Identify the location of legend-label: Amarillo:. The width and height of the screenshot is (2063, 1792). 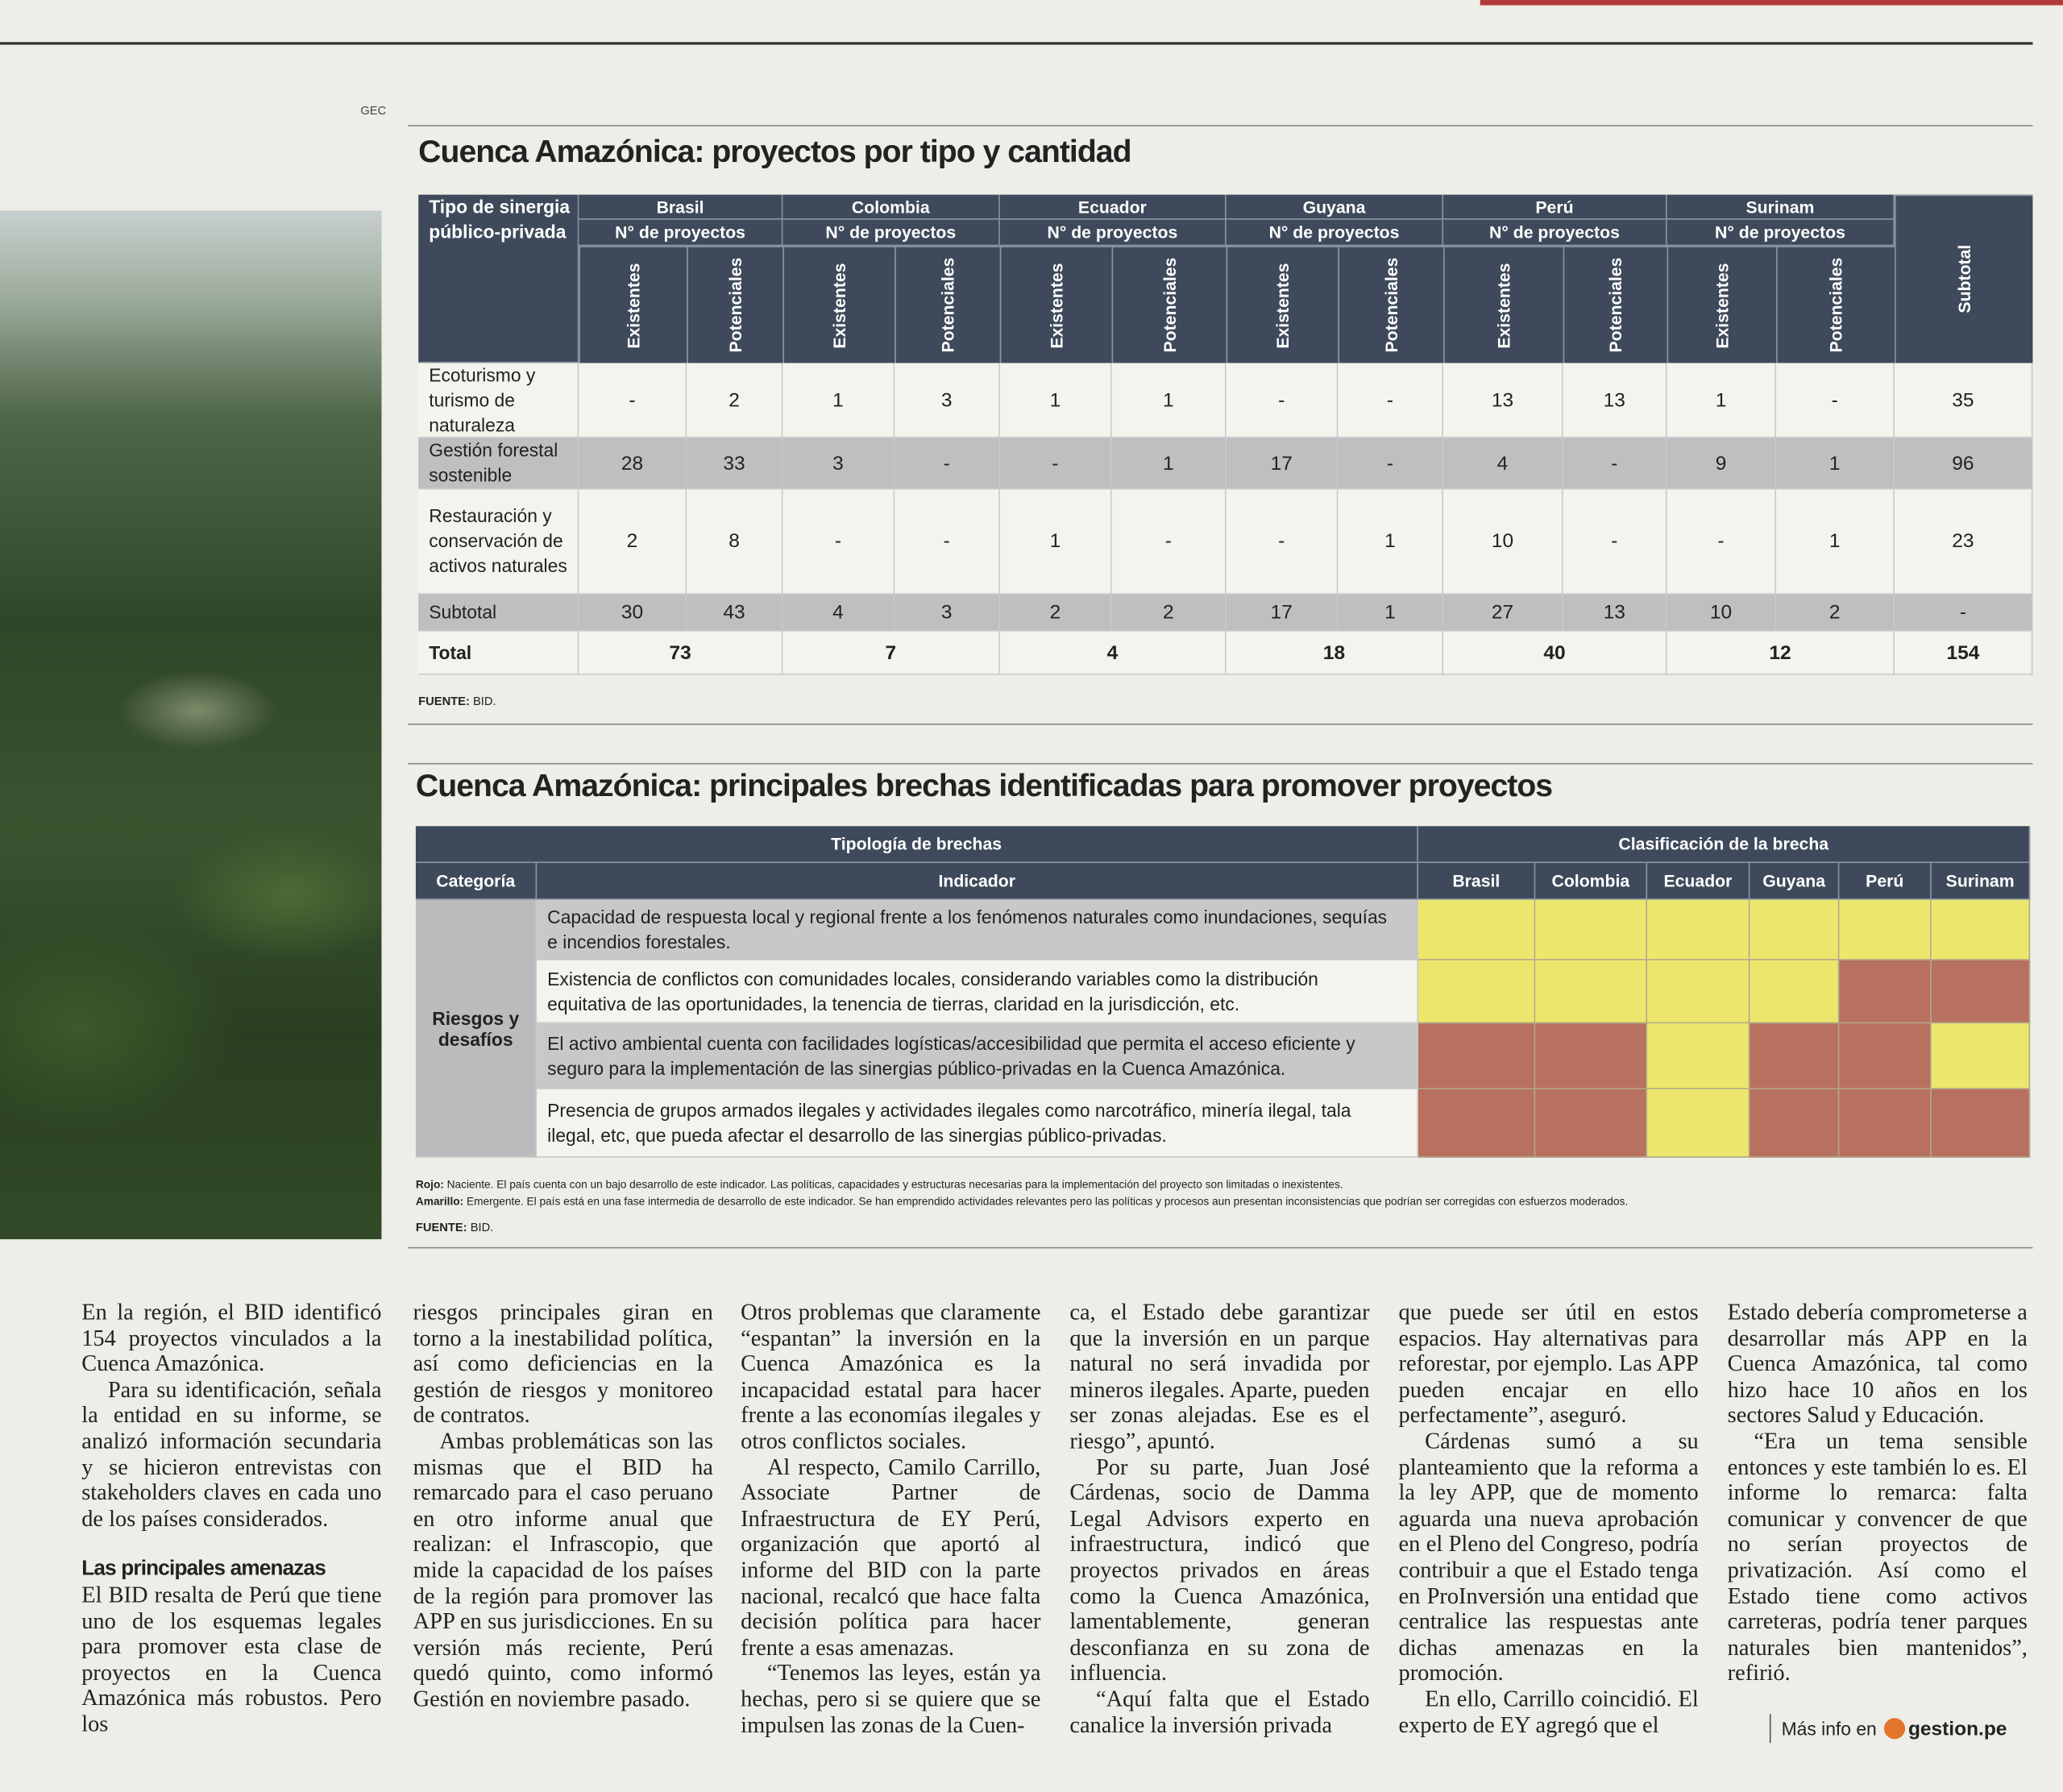
(439, 1201).